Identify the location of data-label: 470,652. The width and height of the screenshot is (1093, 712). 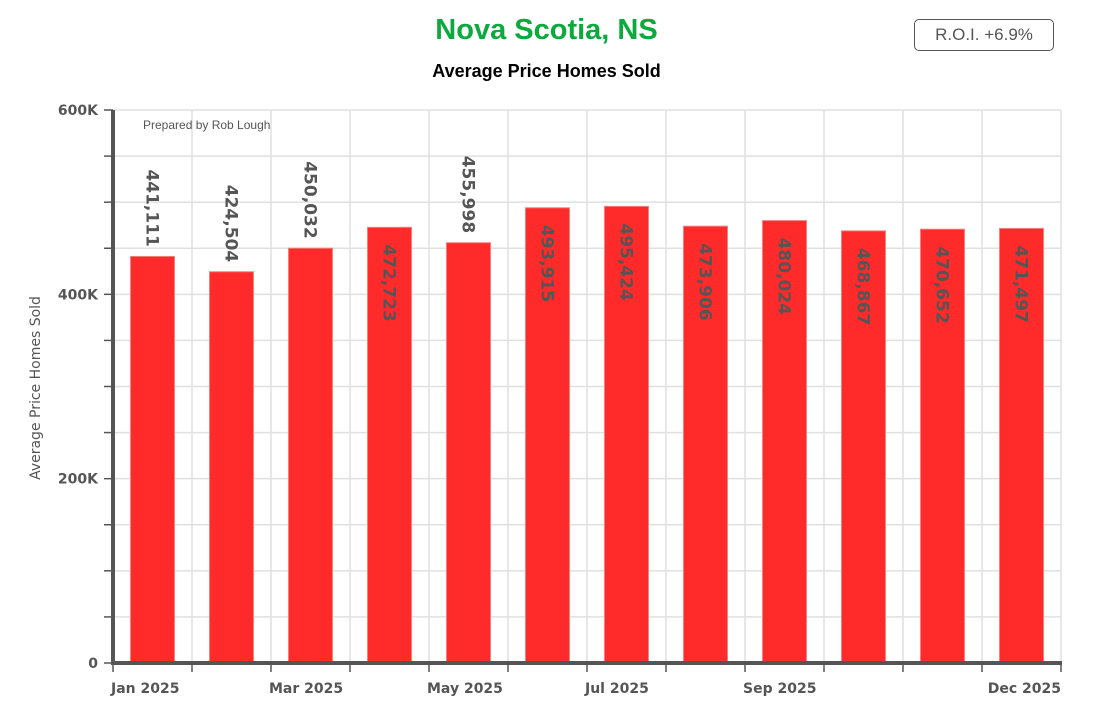
(942, 284).